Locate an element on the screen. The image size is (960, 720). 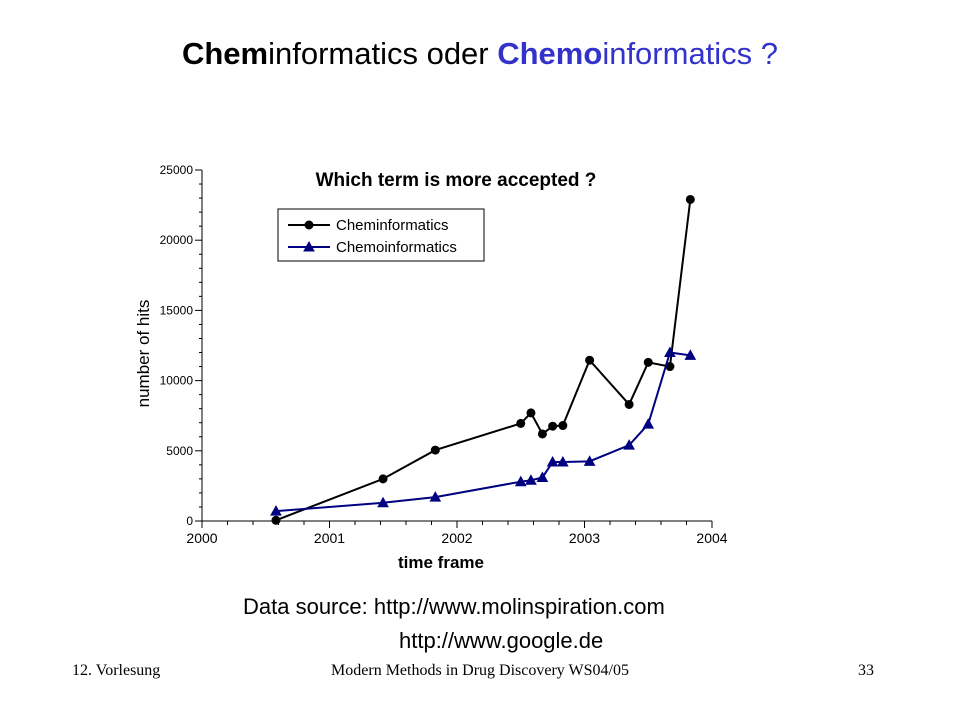
footer-course: Modern Methods in Drug Discovery WS04/05 is located at coordinates (480, 670).